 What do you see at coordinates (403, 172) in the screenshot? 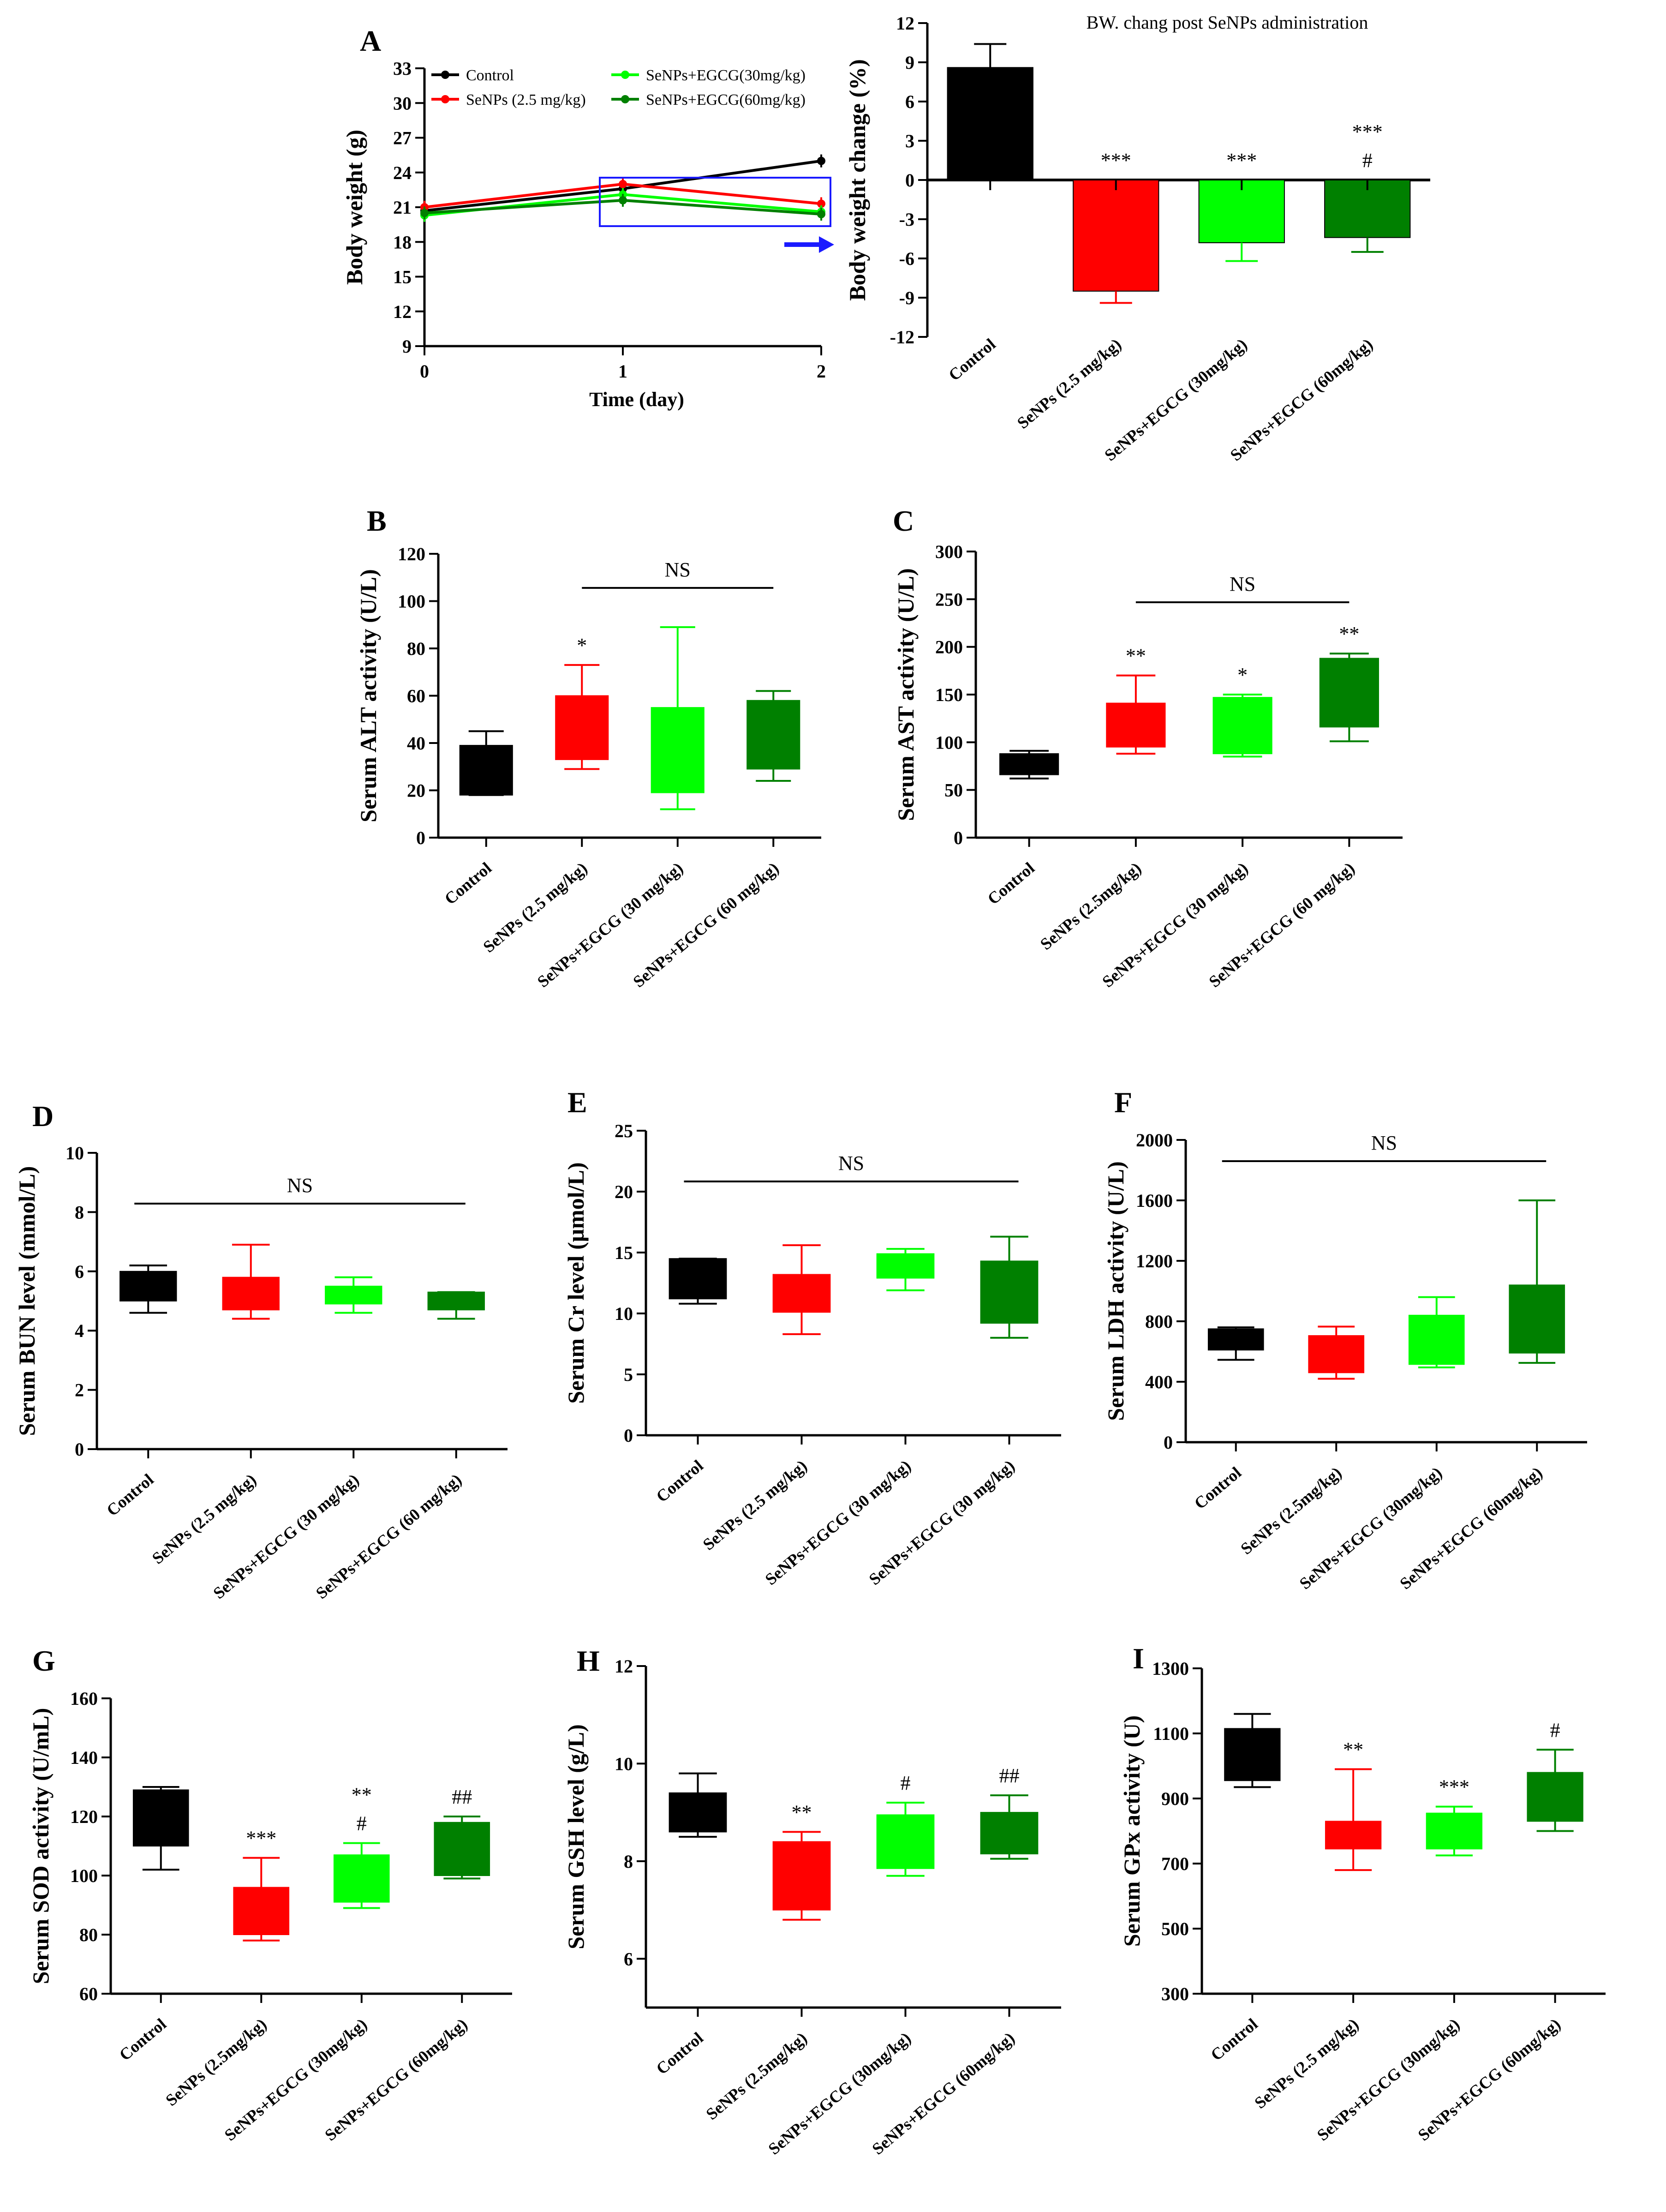
I see `y-tick-label: 24` at bounding box center [403, 172].